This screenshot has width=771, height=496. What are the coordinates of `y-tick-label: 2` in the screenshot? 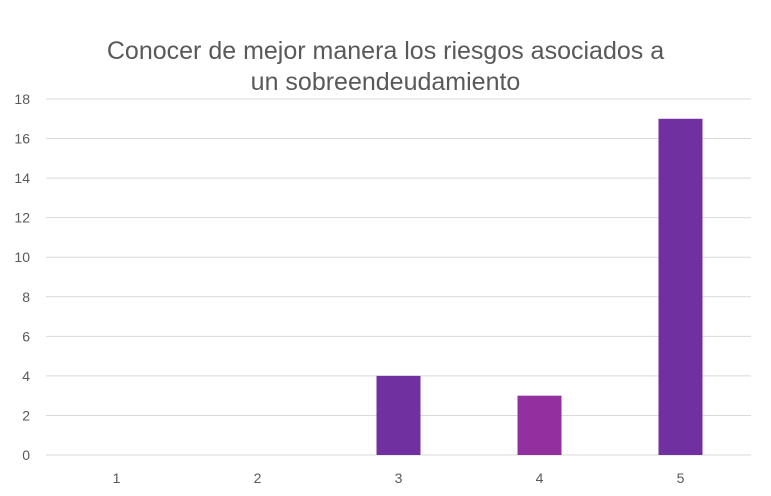 It's located at (26, 415).